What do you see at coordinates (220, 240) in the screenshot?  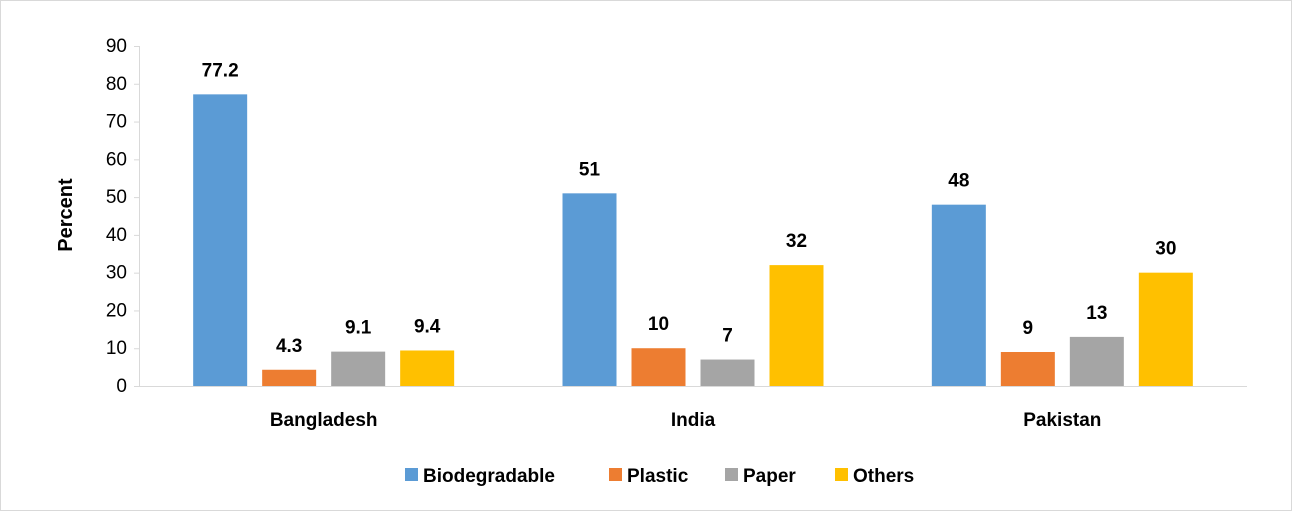 I see `bar-biodegradable-bangladesh` at bounding box center [220, 240].